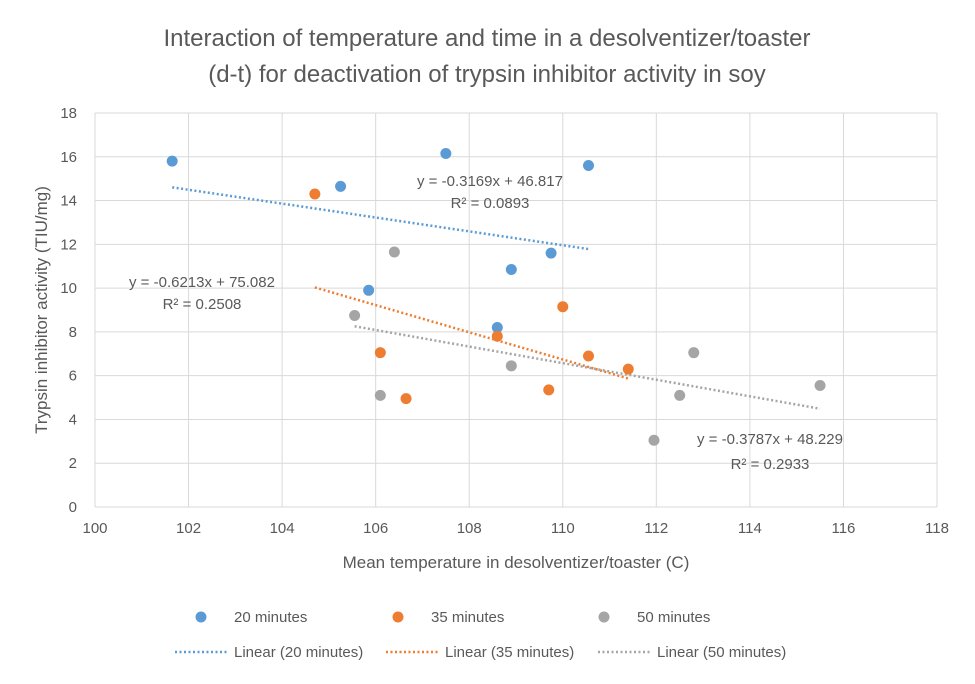 Image resolution: width=975 pixels, height=684 pixels. Describe the element at coordinates (469, 528) in the screenshot. I see `x-tick-label: 108` at that location.